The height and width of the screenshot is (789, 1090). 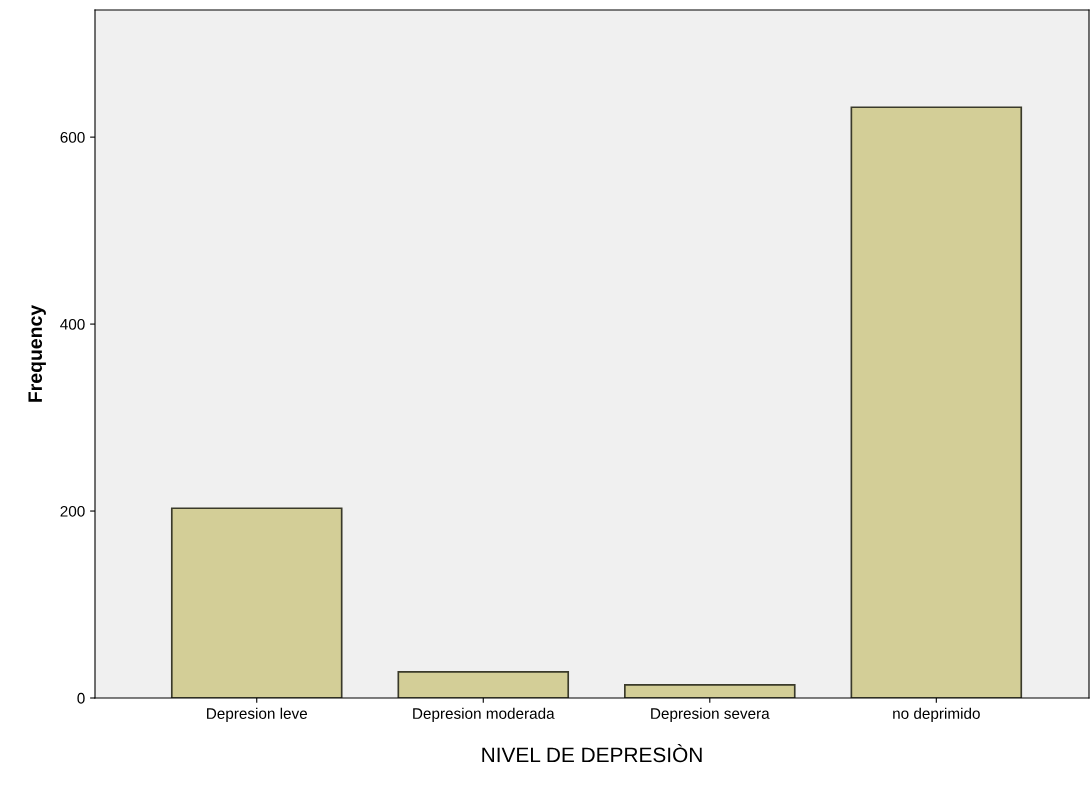 What do you see at coordinates (936, 714) in the screenshot?
I see `x-tick-label: no deprimido` at bounding box center [936, 714].